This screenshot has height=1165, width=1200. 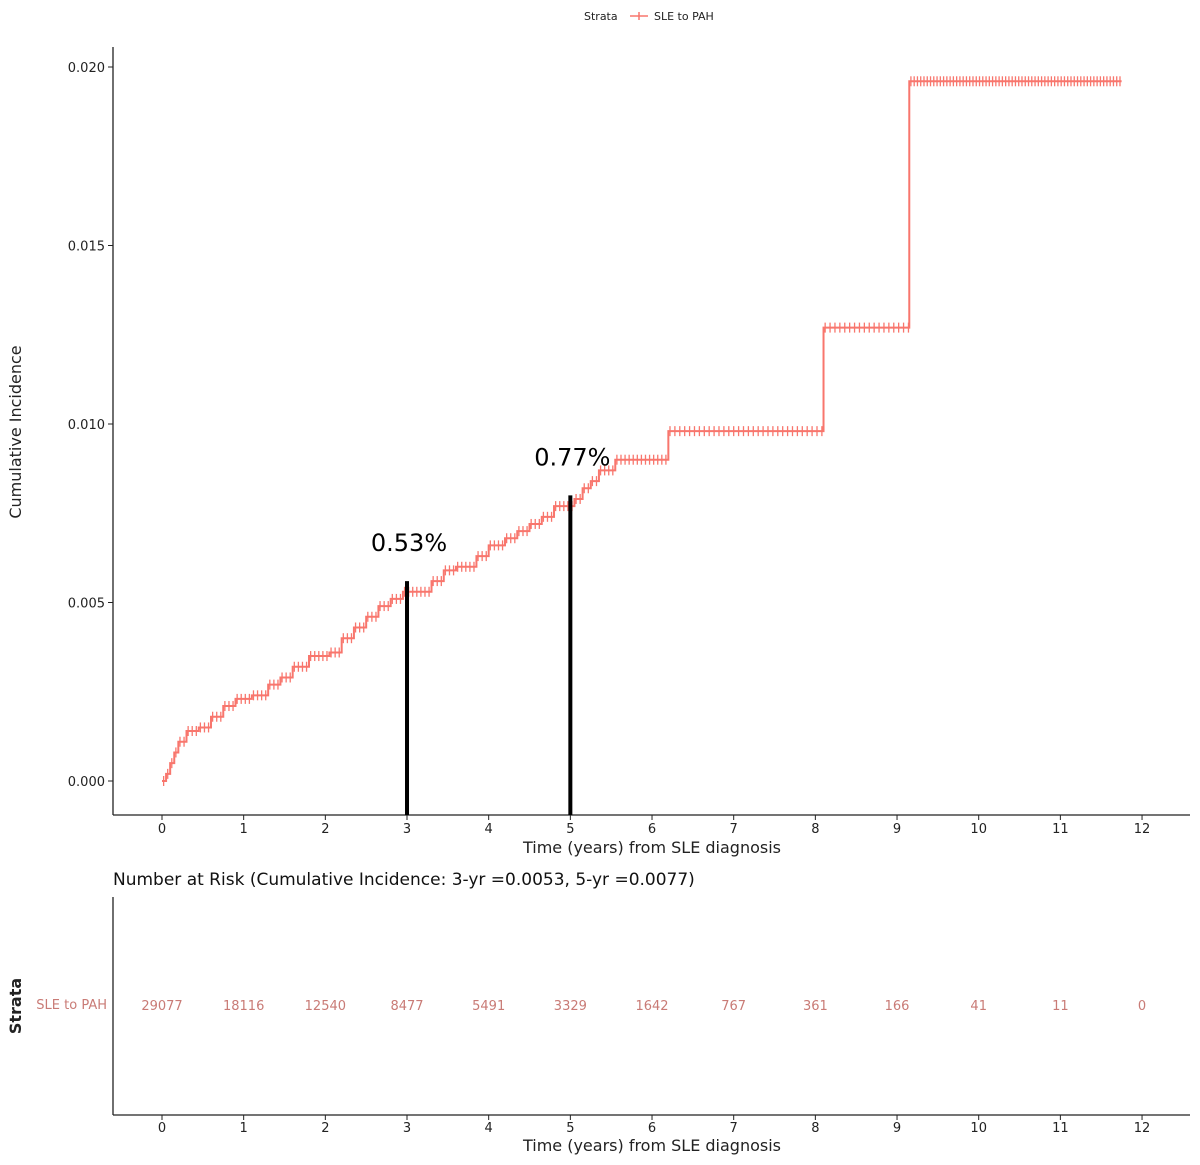 I want to click on x-axis-label: Time (years) from SLE diagnosis, so click(x=651, y=847).